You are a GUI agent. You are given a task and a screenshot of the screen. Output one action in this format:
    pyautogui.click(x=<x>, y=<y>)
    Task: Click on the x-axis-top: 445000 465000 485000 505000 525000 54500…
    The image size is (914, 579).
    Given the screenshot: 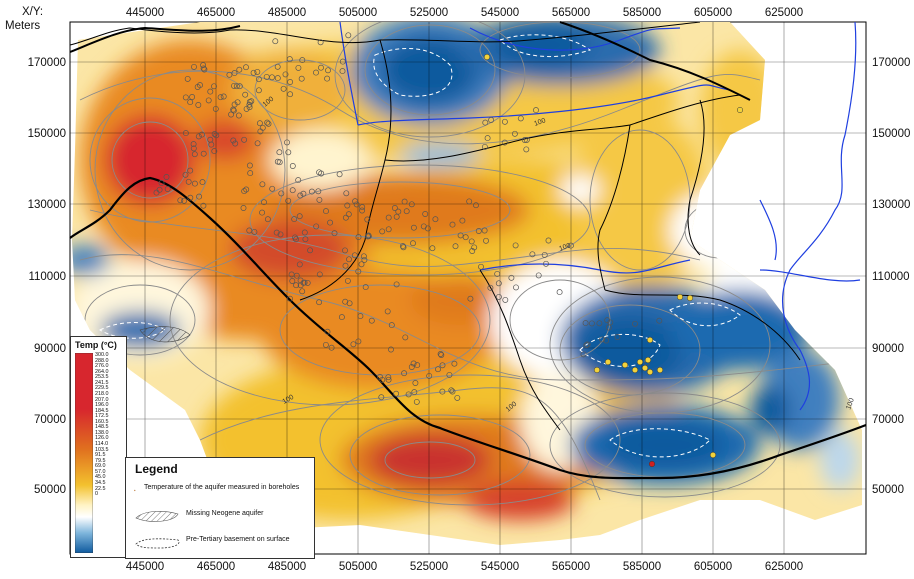 What is the action you would take?
    pyautogui.click(x=464, y=13)
    